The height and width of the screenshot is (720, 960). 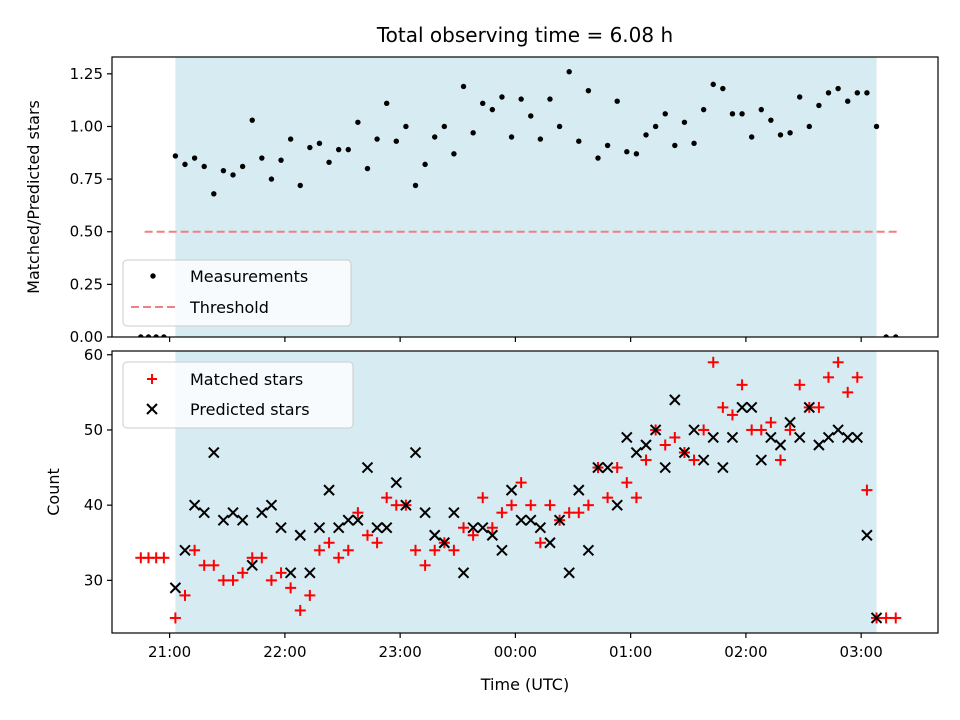 I want to click on top-legend: Measurements Threshold, so click(x=237, y=293).